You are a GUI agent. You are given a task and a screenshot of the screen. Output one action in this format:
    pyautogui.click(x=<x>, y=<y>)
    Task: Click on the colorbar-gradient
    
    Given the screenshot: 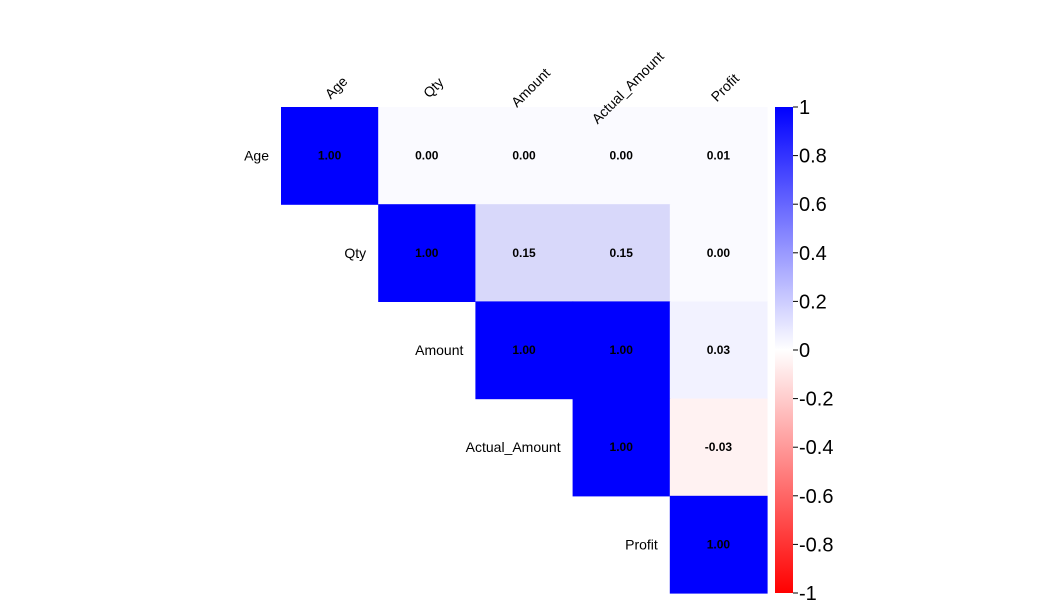 What is the action you would take?
    pyautogui.click(x=784, y=350)
    